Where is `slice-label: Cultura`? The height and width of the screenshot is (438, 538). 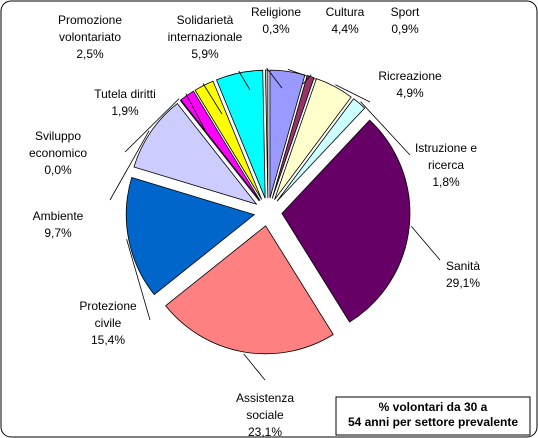
slice-label: Cultura is located at coordinates (345, 12).